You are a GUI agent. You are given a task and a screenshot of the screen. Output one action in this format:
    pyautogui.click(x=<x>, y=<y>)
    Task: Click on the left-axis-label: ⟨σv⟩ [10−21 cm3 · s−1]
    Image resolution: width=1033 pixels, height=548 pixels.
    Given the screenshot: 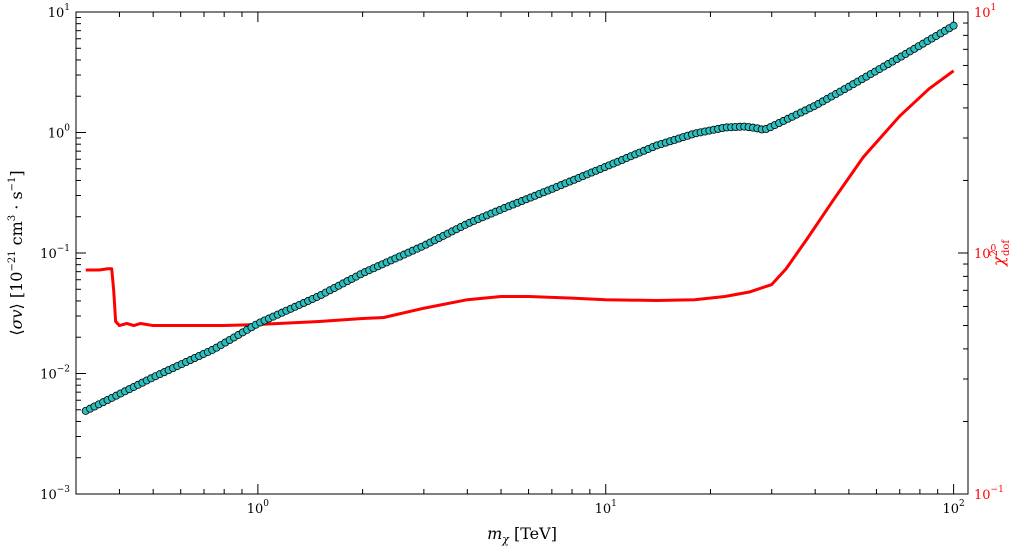 What is the action you would take?
    pyautogui.click(x=16, y=252)
    